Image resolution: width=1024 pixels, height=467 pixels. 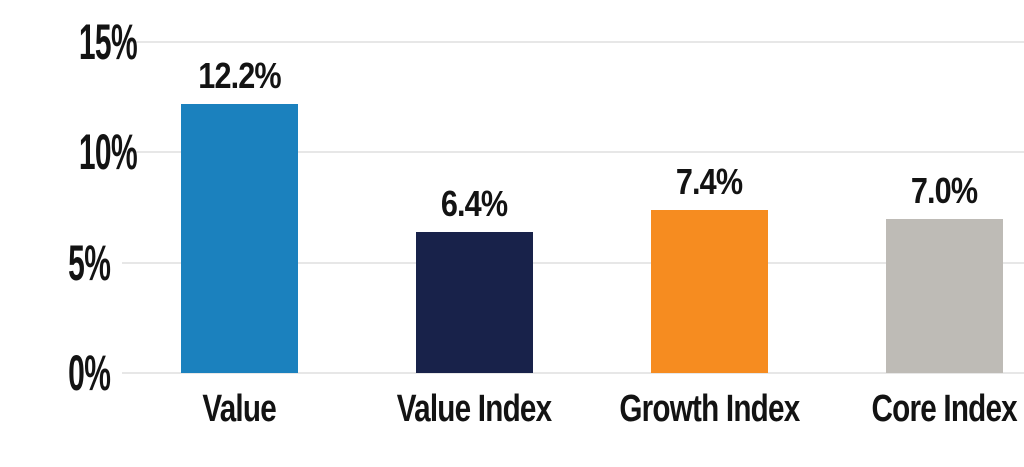 I want to click on category-cell: Value Index, so click(x=474, y=412).